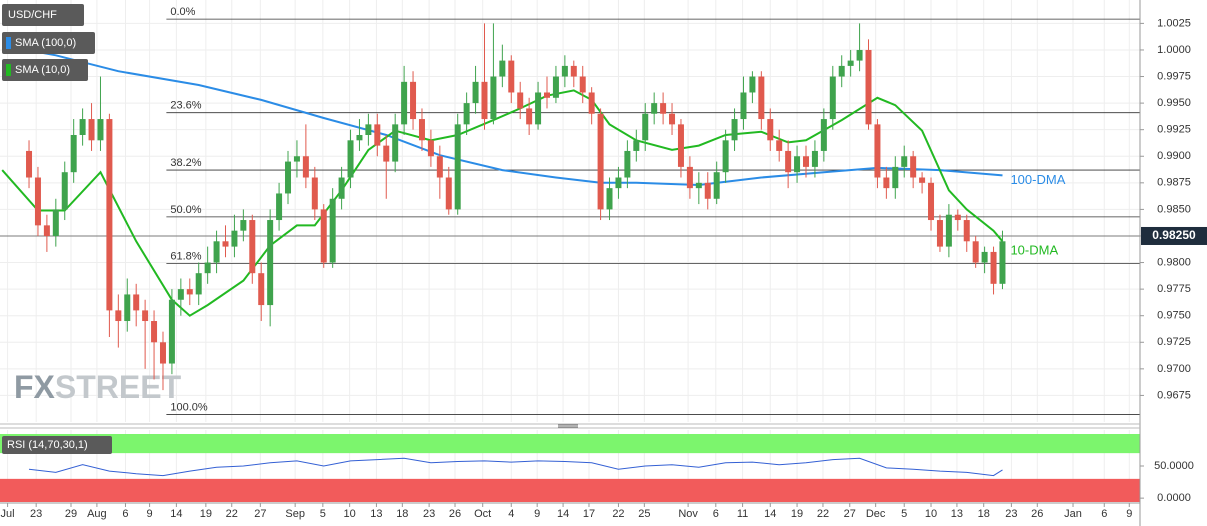  I want to click on watermark: FXSTREET, so click(98, 387).